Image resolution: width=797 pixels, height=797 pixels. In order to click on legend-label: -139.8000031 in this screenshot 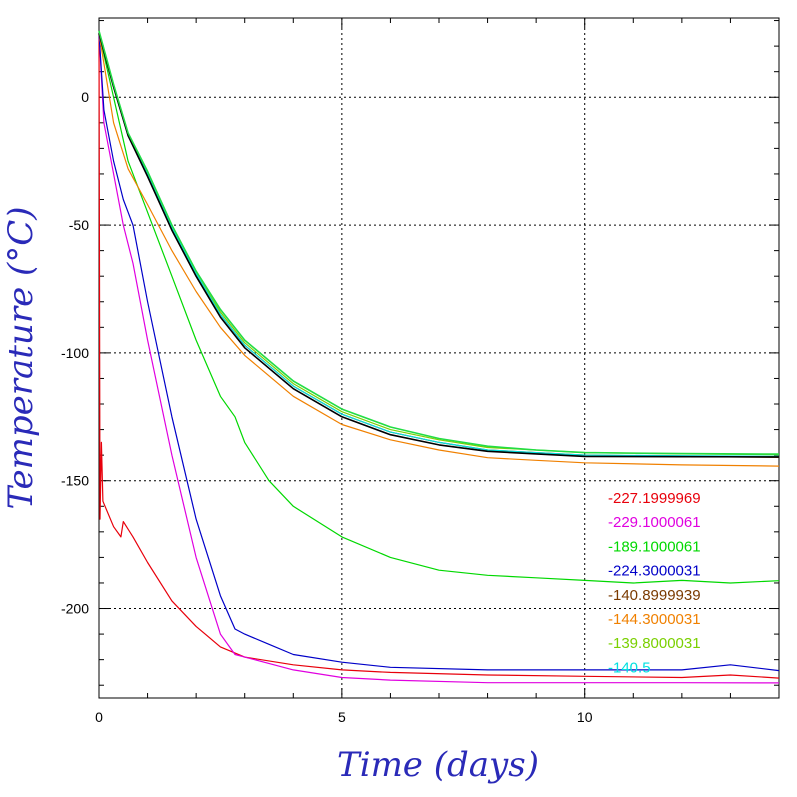, I will do `click(654, 643)`.